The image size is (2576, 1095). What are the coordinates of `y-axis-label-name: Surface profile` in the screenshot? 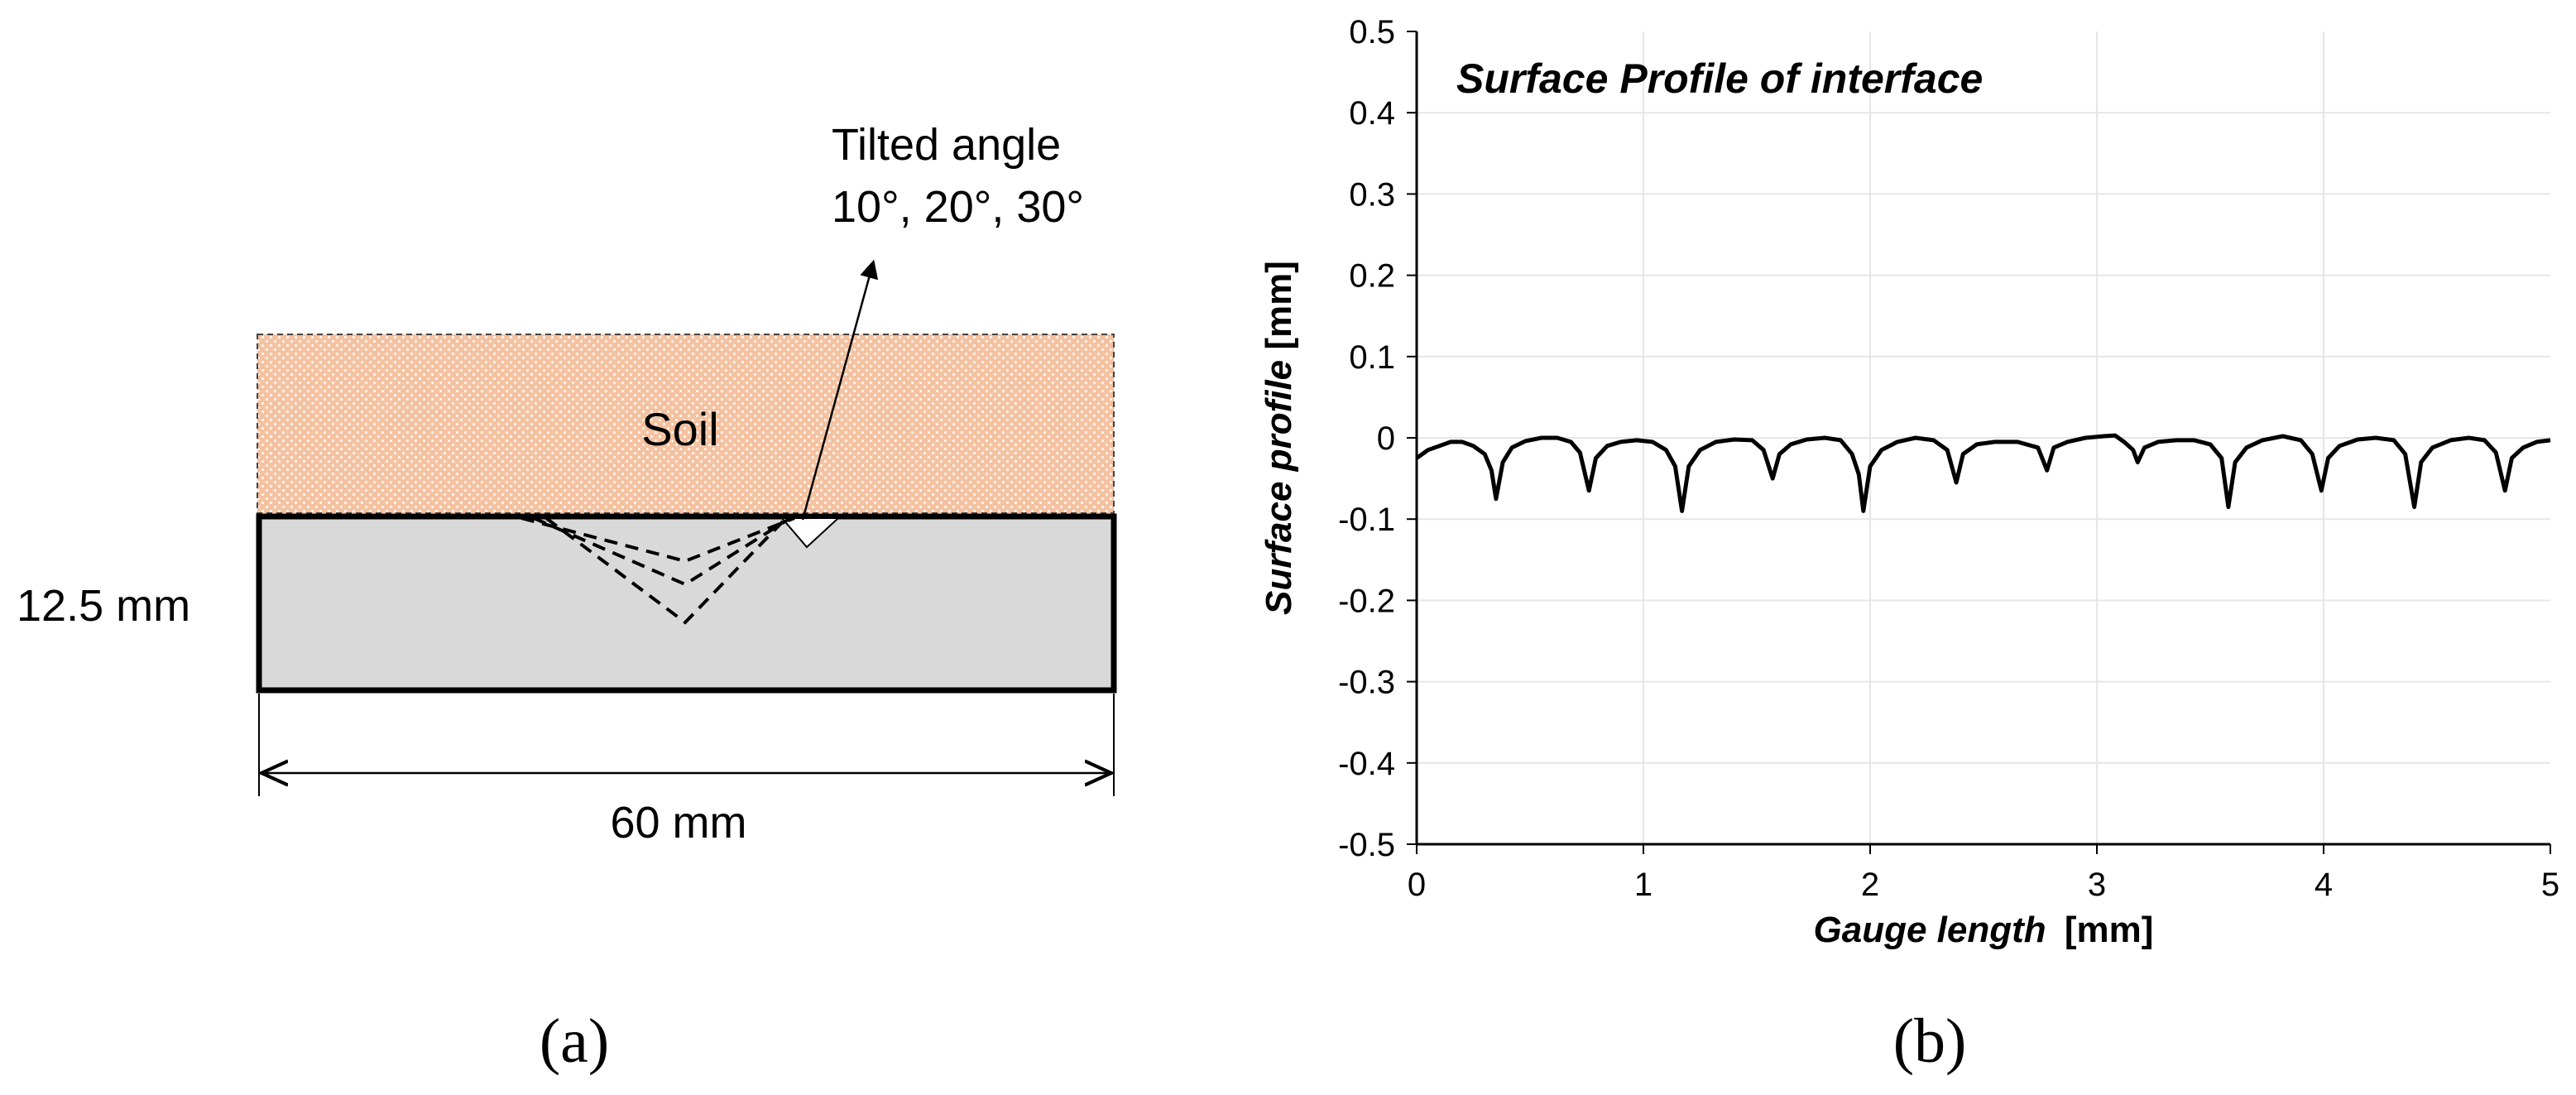 It's located at (1279, 487).